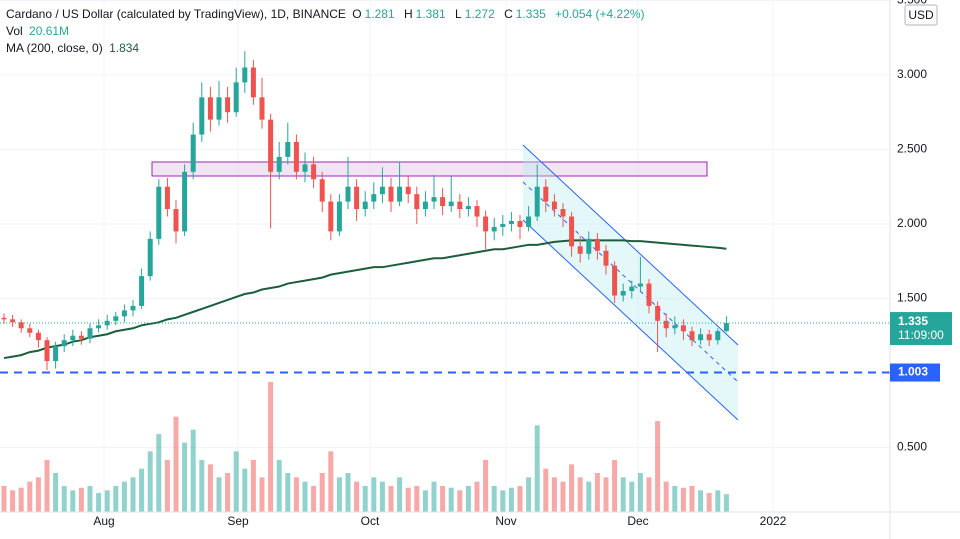  What do you see at coordinates (912, 74) in the screenshot?
I see `y-tick-label: 3.000` at bounding box center [912, 74].